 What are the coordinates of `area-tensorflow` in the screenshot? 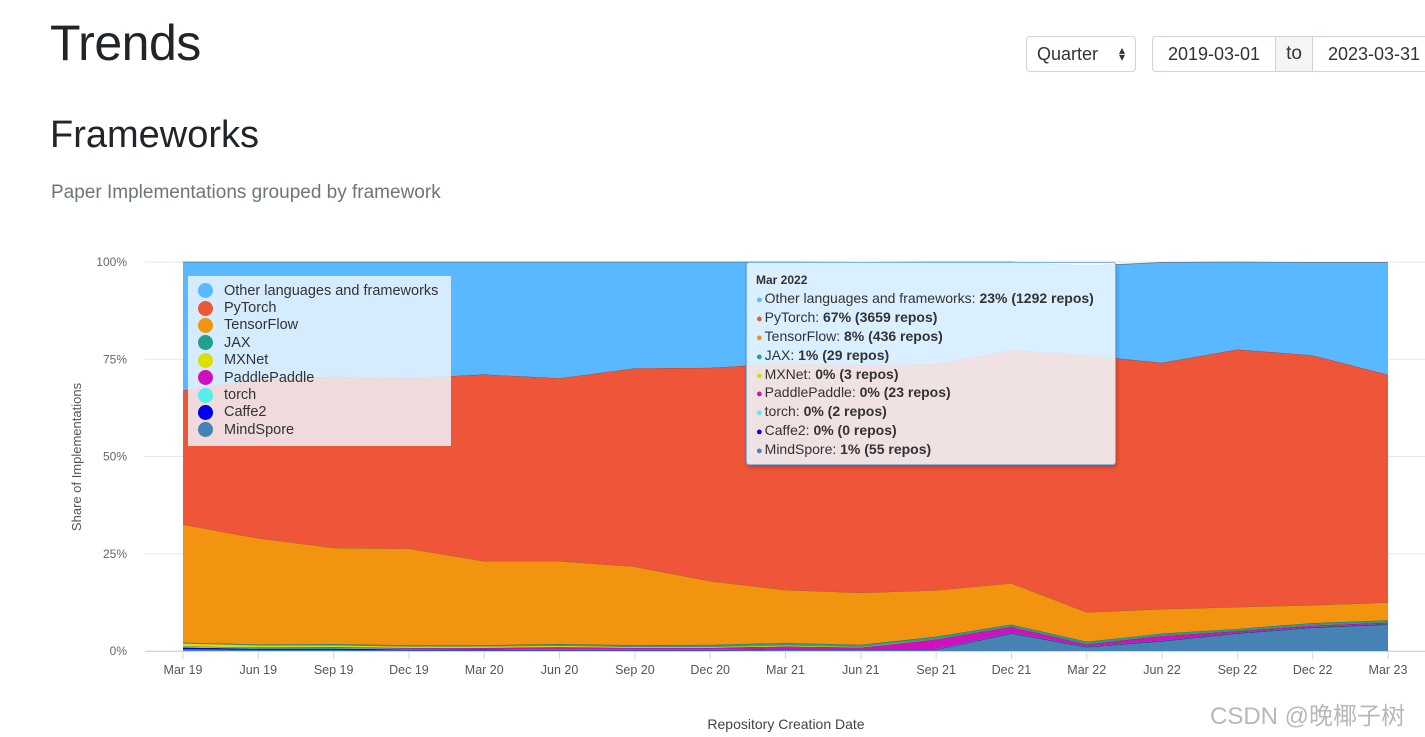 It's located at (785, 585).